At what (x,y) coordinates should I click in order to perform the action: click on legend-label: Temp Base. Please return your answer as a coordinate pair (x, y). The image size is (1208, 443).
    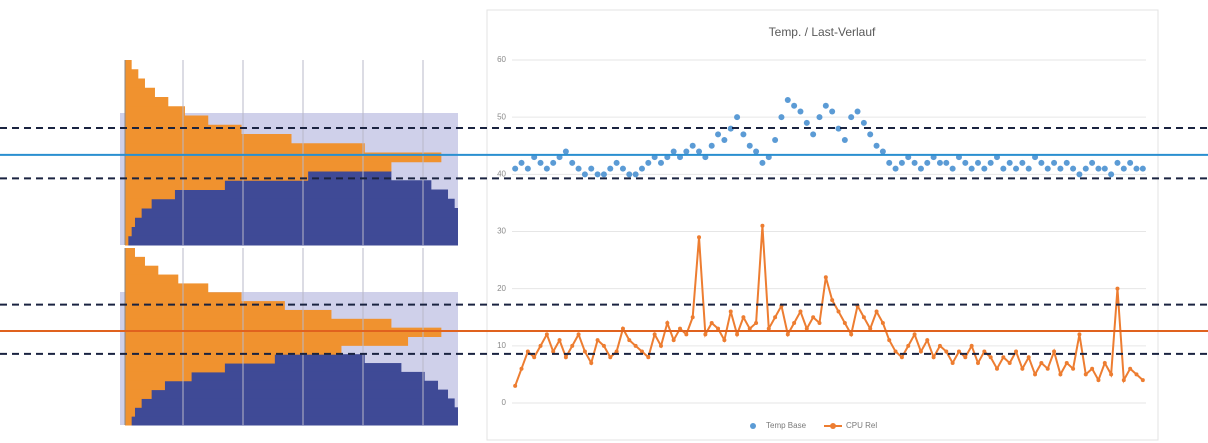
    Looking at the image, I should click on (786, 425).